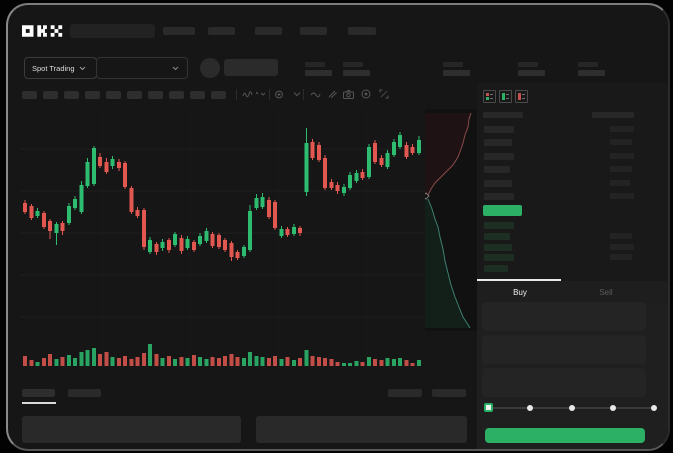 Image resolution: width=673 pixels, height=453 pixels. Describe the element at coordinates (210, 68) in the screenshot. I see `coin-avatar` at that location.